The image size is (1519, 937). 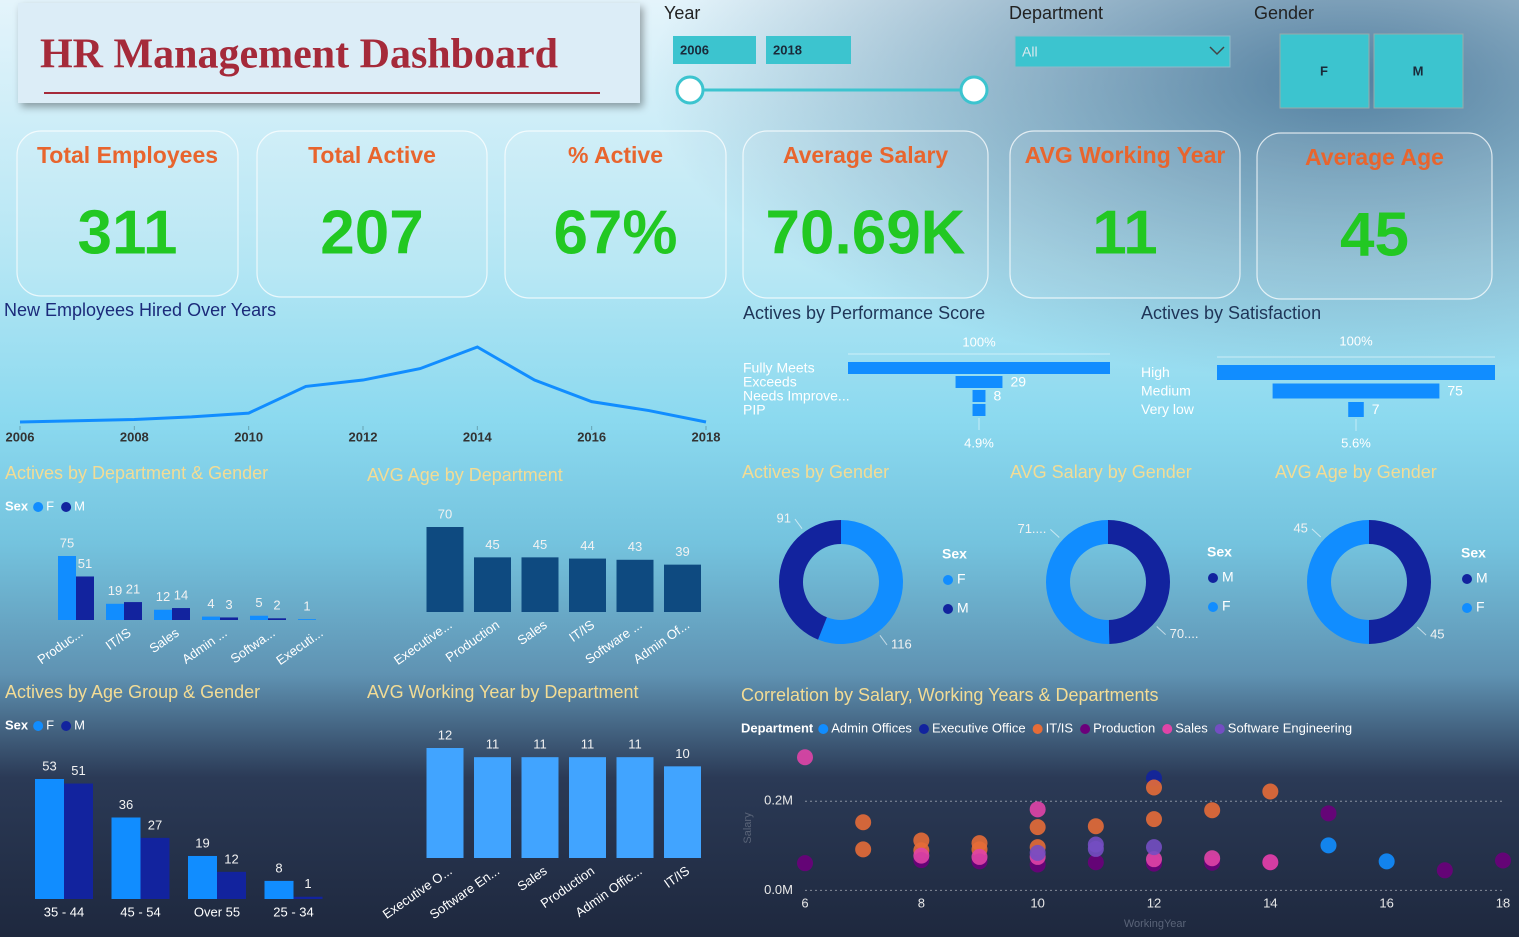 I want to click on funnel-category: Exceeds, so click(x=770, y=382).